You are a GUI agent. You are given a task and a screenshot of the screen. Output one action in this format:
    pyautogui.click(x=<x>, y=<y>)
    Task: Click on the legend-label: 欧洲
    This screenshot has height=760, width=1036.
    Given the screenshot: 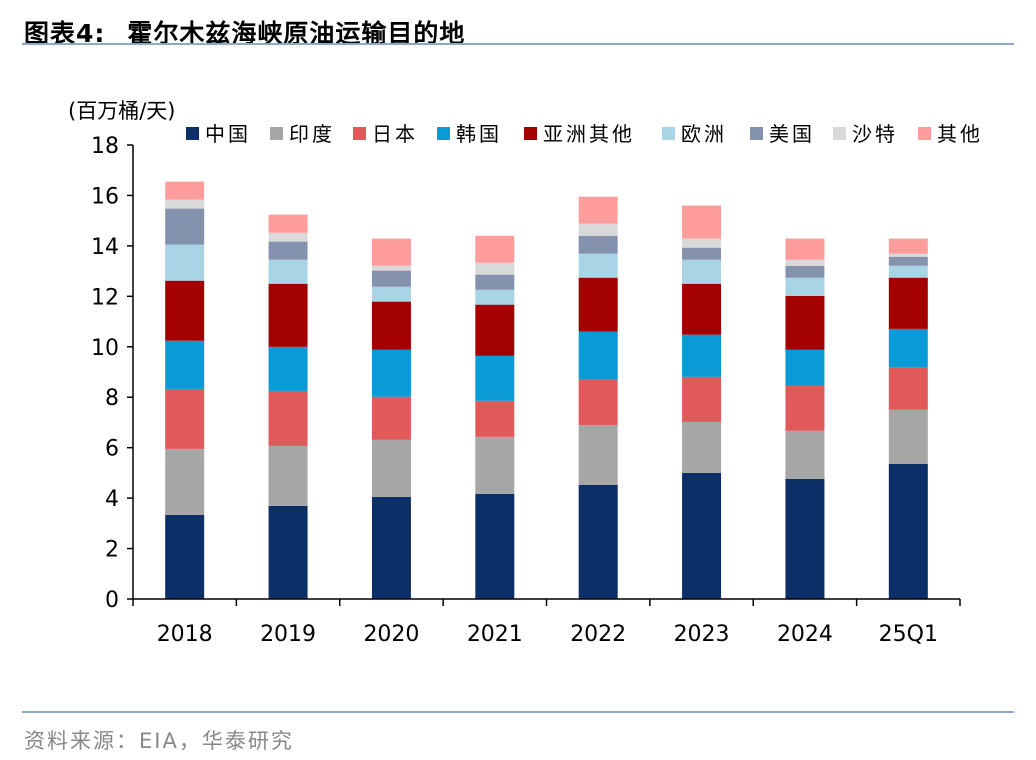 What is the action you would take?
    pyautogui.click(x=704, y=134)
    